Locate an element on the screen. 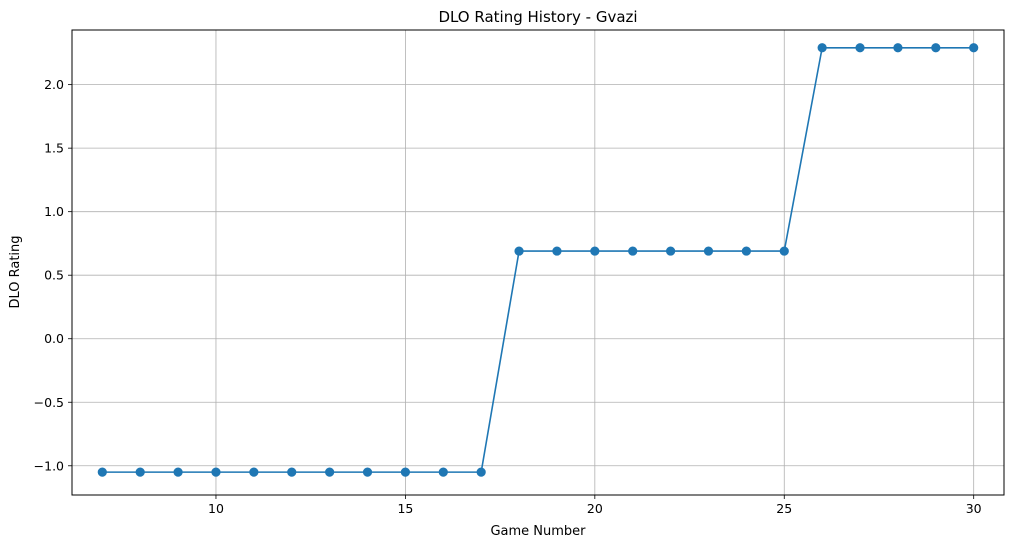  x-tick-label: 30 is located at coordinates (974, 508).